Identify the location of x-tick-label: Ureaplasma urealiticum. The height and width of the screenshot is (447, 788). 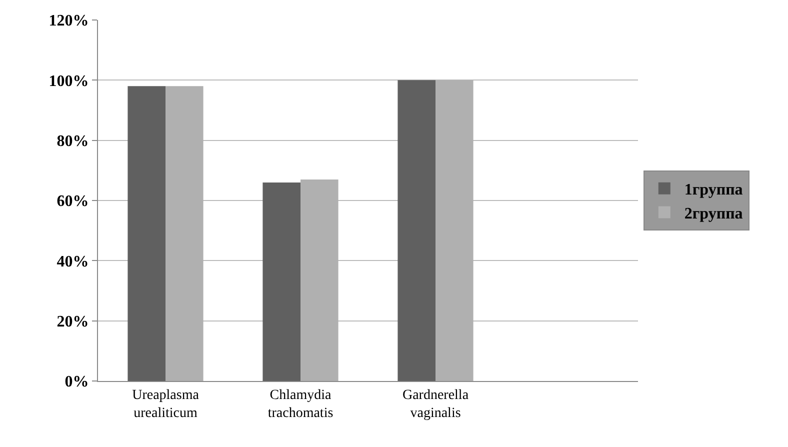
(166, 404).